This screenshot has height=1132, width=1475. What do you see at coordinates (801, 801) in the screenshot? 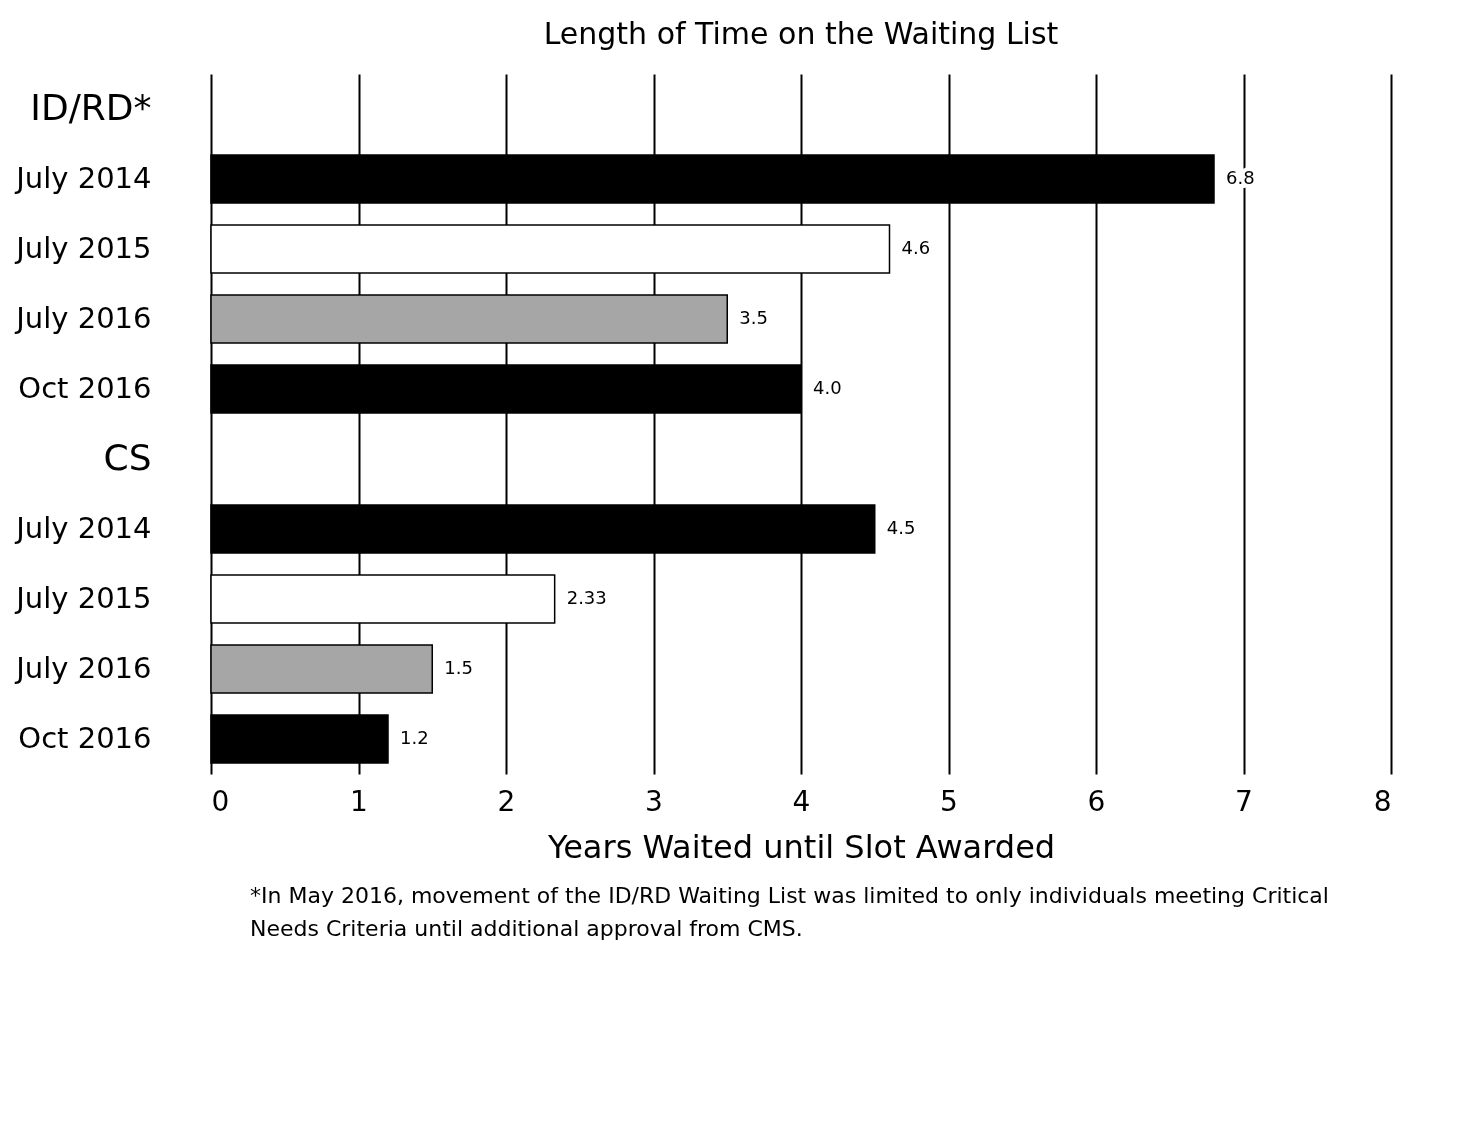
I see `x-tick-label: 4` at bounding box center [801, 801].